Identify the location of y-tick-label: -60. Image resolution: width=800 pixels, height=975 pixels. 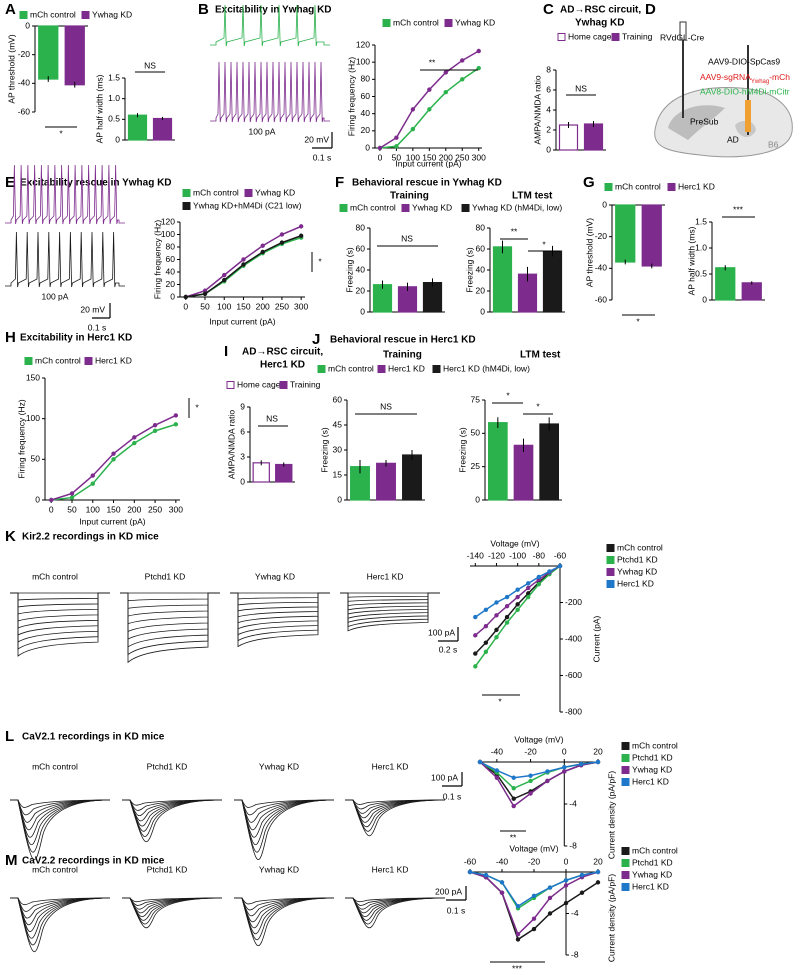
(24, 111).